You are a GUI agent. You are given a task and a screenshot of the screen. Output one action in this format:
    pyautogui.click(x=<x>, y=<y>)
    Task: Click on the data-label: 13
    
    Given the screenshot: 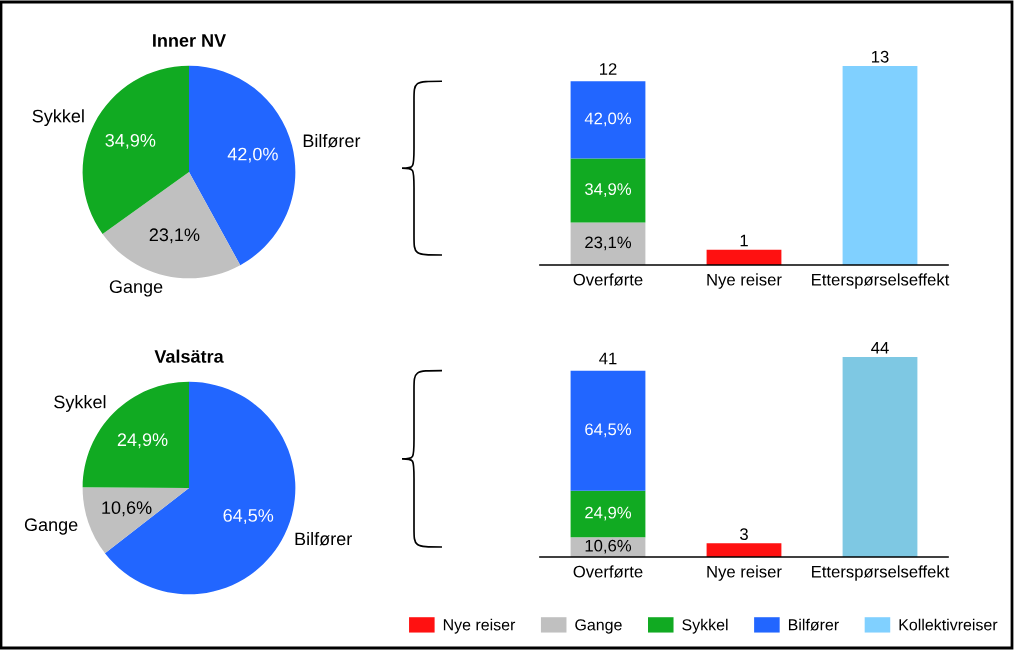 What is the action you would take?
    pyautogui.click(x=880, y=56)
    